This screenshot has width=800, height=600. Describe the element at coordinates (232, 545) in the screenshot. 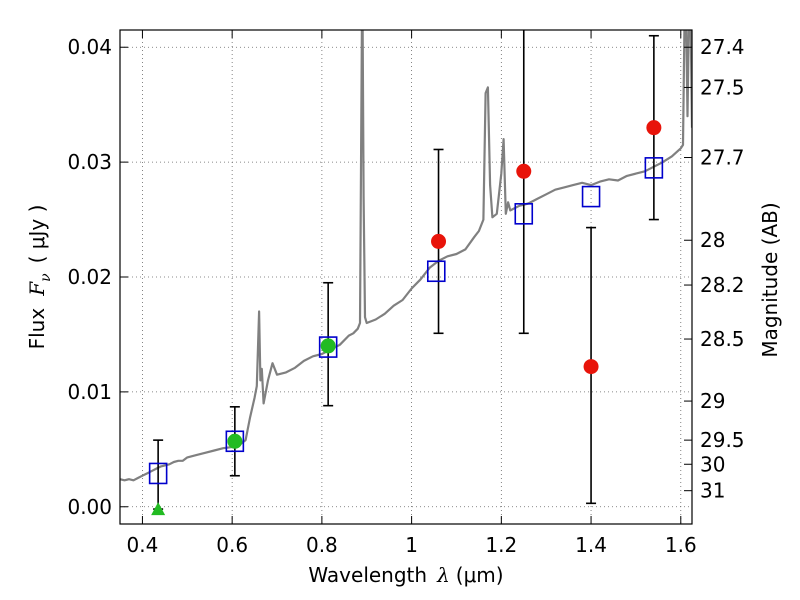

I see `x-tick-label: 0.6` at that location.